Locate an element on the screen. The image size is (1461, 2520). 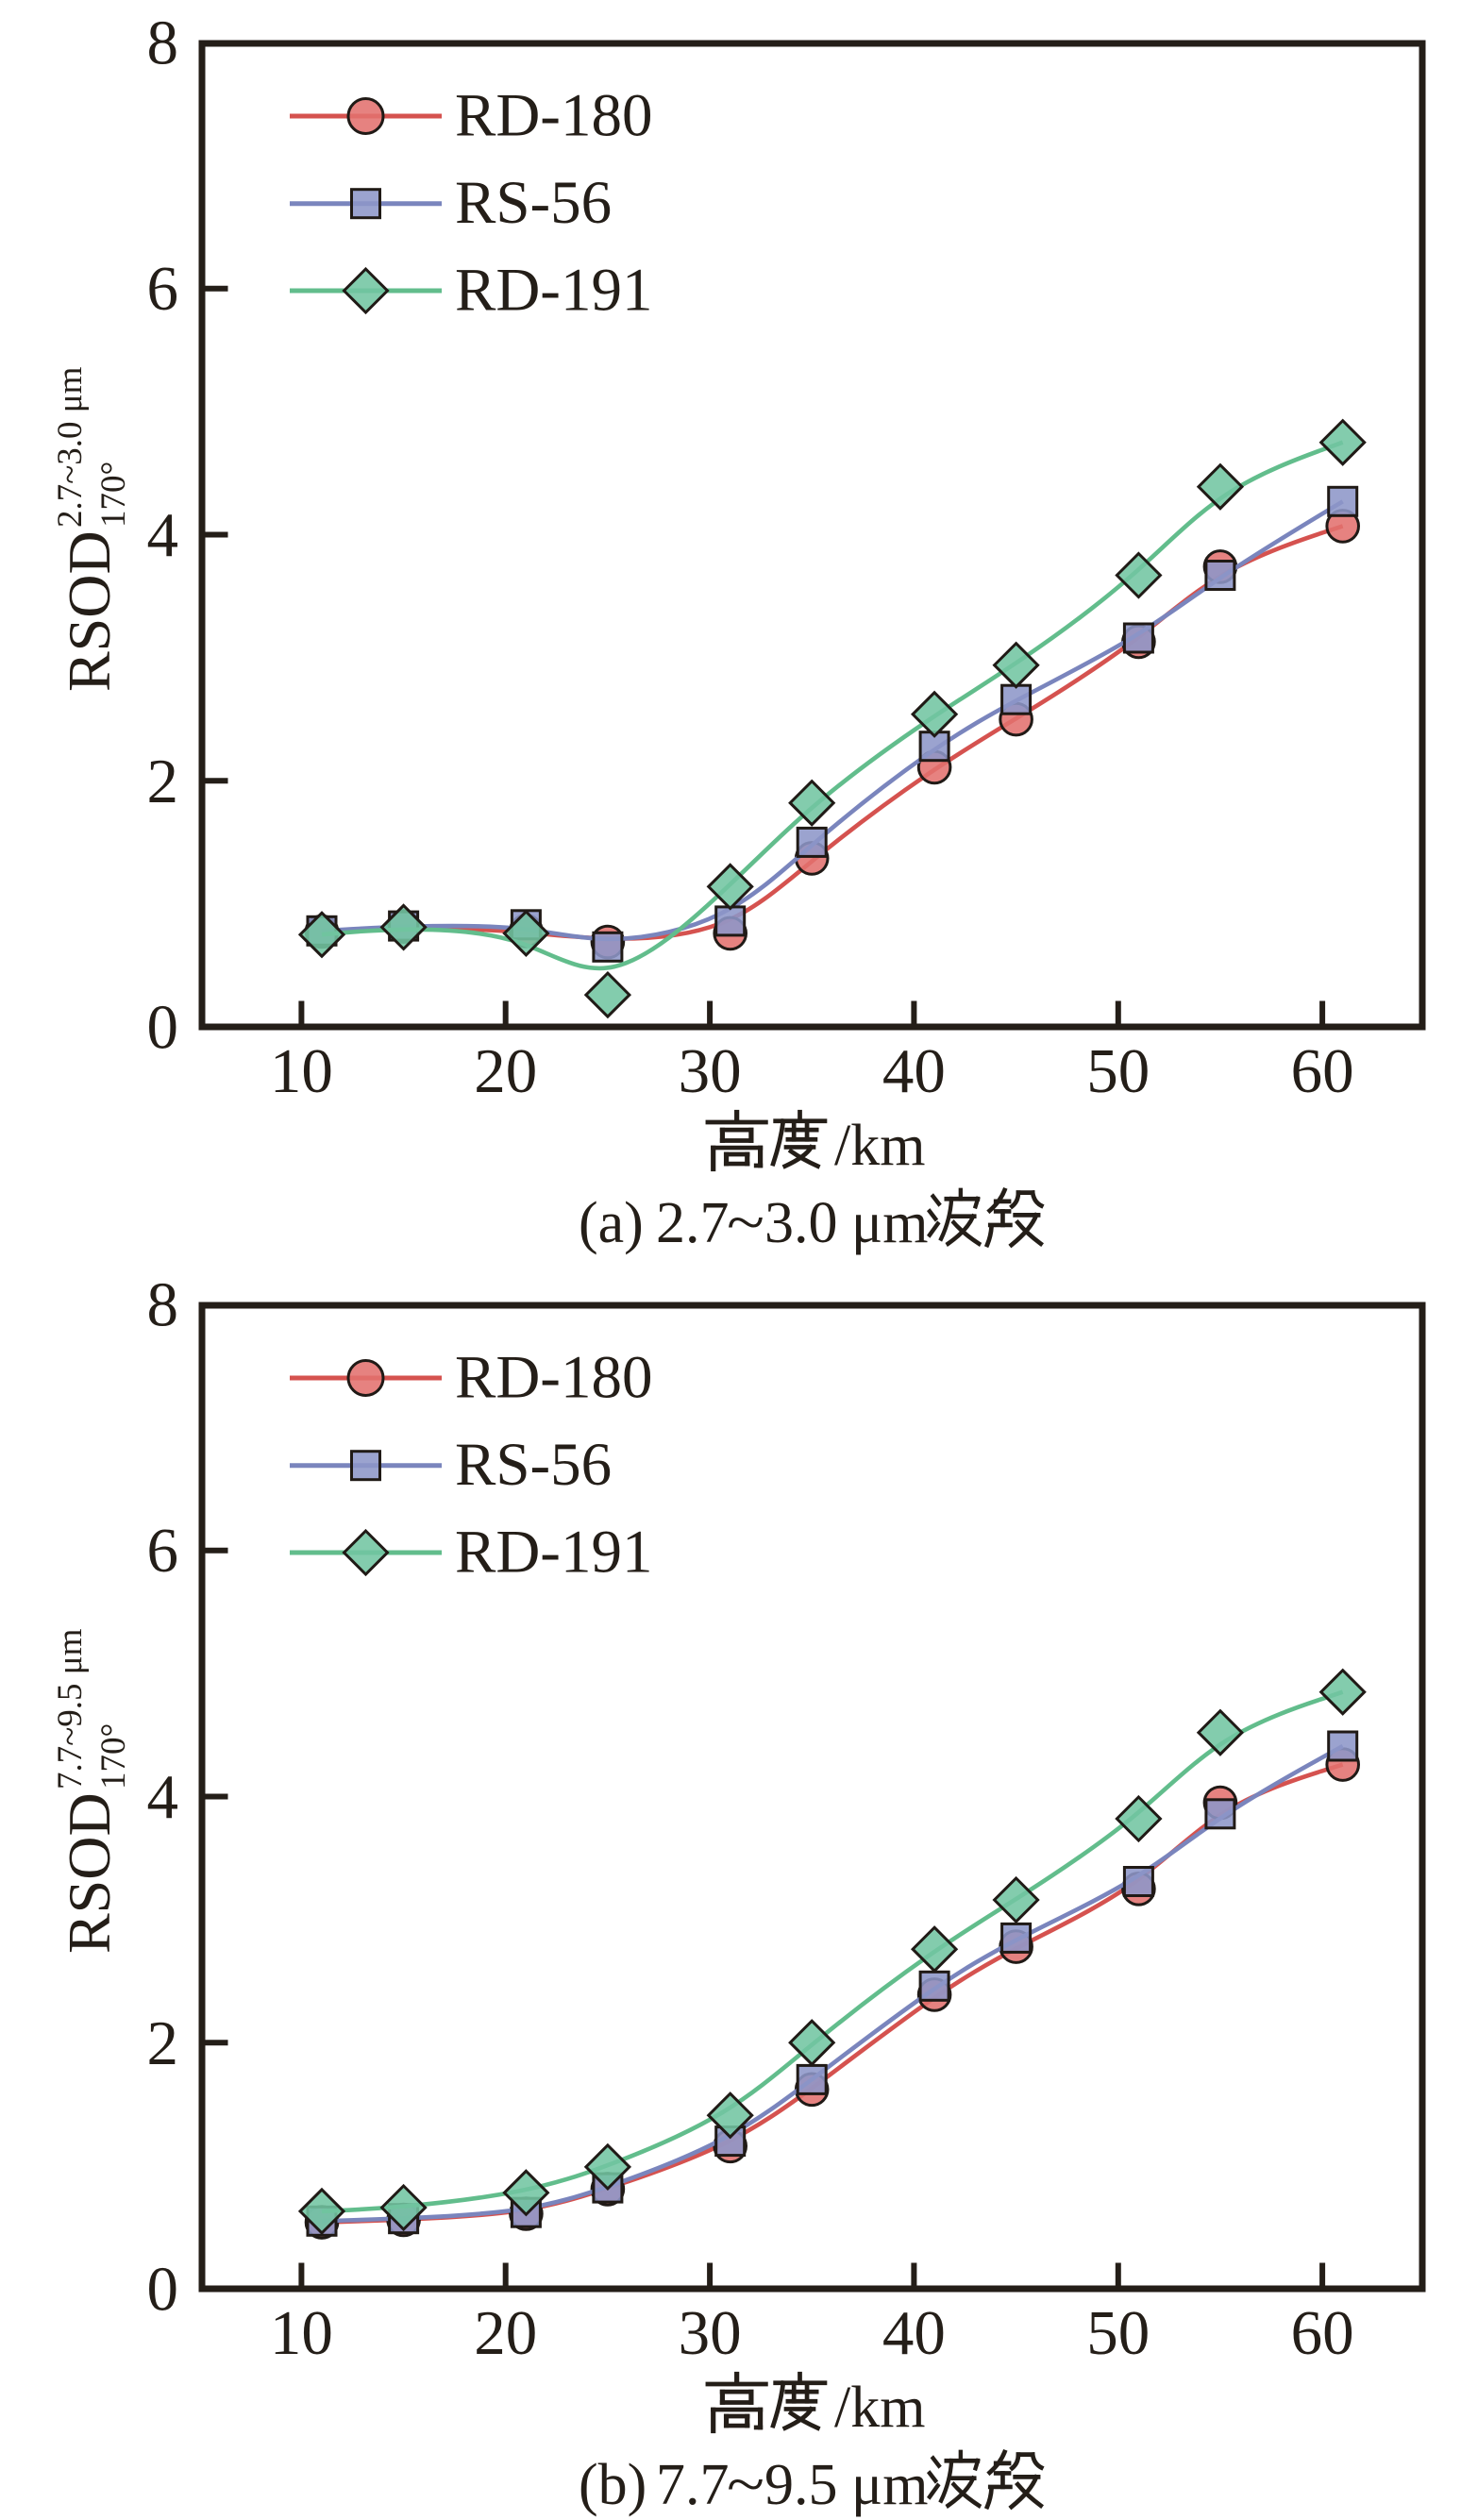
svg-text: 7.7 is located at coordinates (693, 2485).